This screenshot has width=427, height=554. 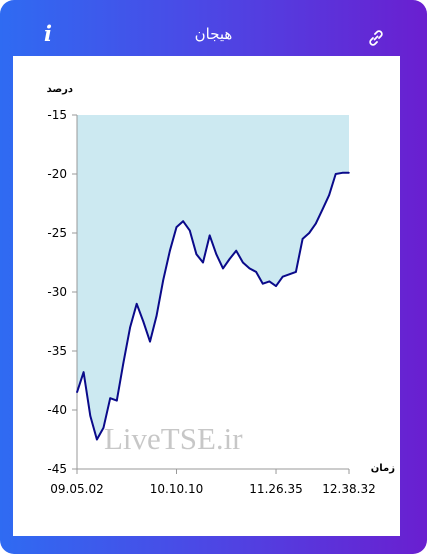 I want to click on x-tick-label: 10.10.10, so click(x=176, y=489).